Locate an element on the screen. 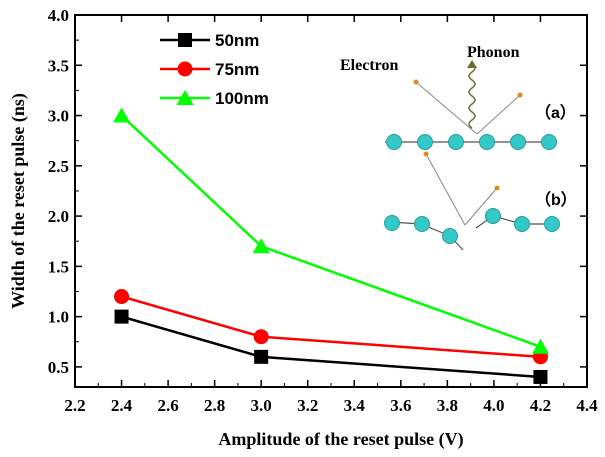 Image resolution: width=605 pixels, height=457 pixels. legend-label: 75nm is located at coordinates (237, 69).